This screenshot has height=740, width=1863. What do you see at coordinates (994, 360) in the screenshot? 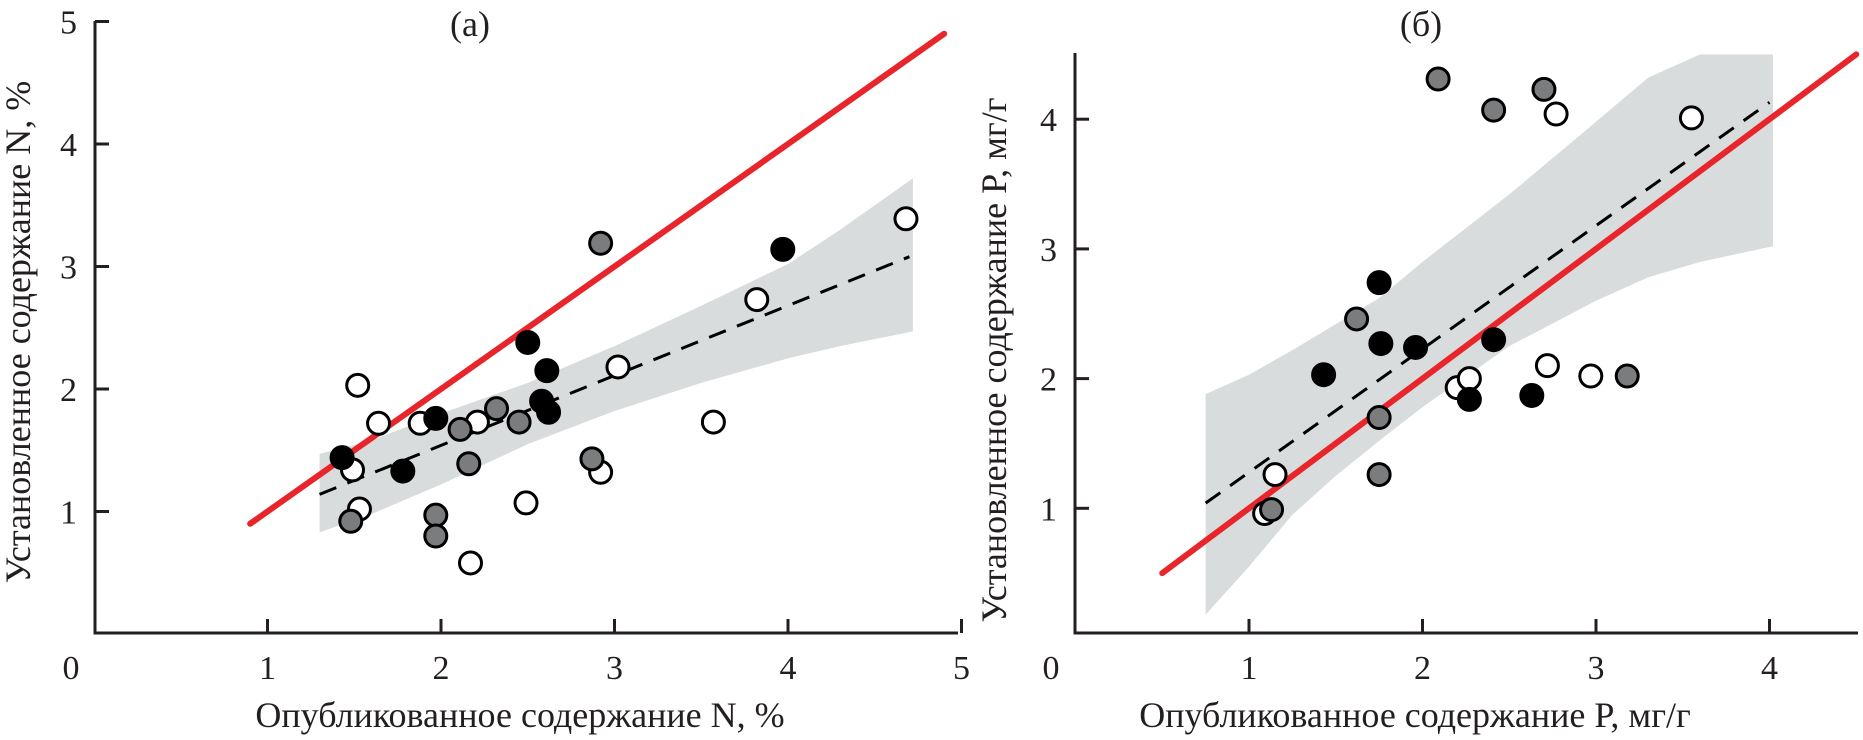
I see `y-axis-title-b: Установленное содержание P, мг/г` at bounding box center [994, 360].